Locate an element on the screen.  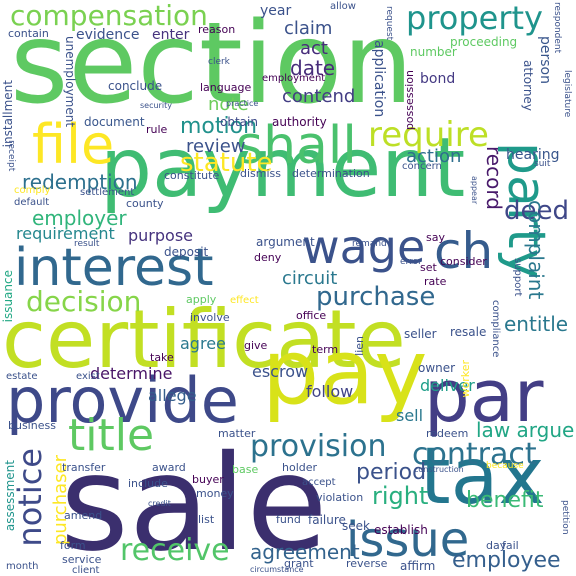
word: business is located at coordinates (32, 425).